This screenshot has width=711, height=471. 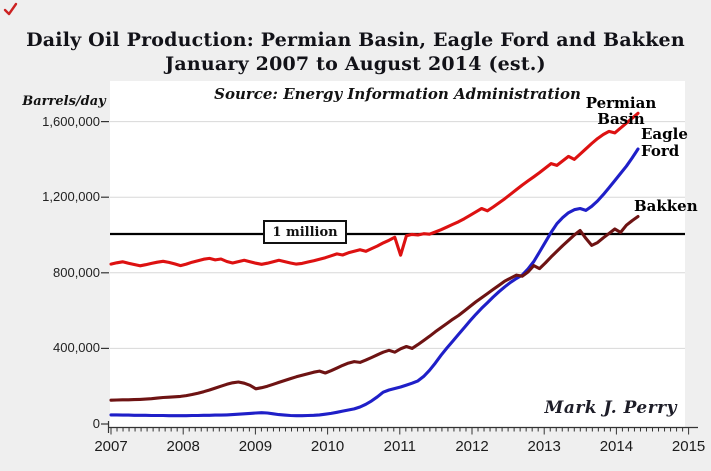 I want to click on y-tick-label: 0, so click(x=96, y=423).